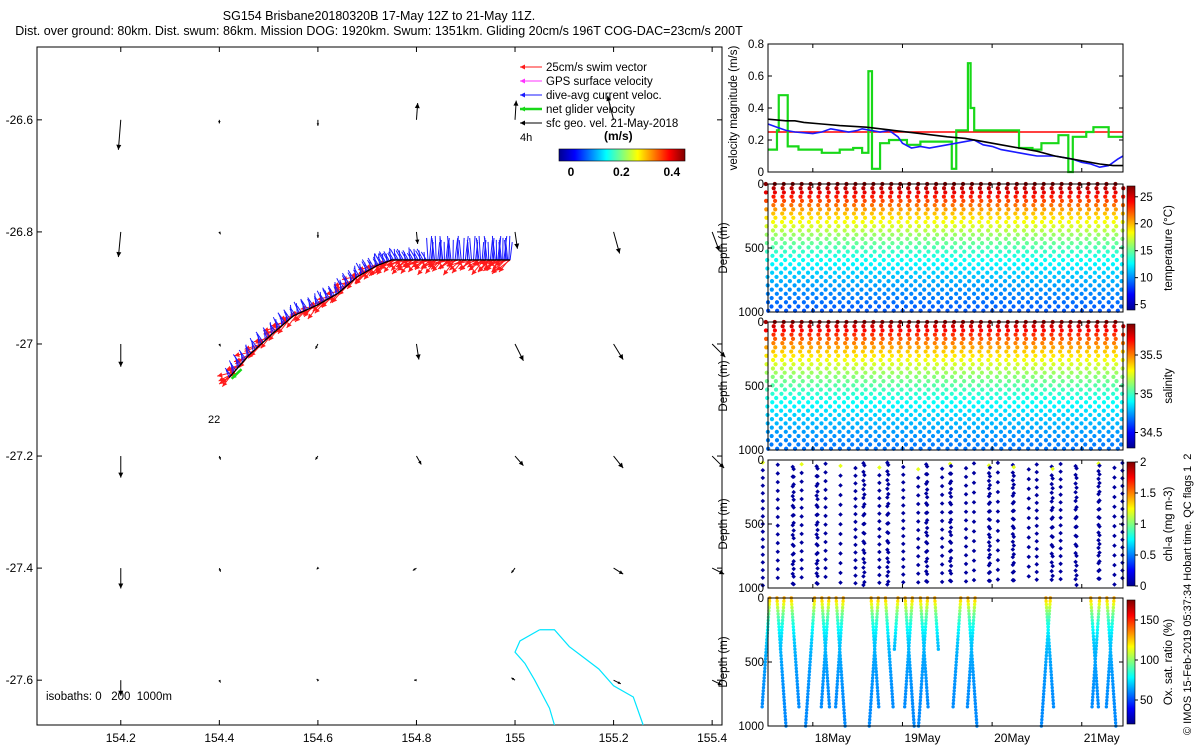 The height and width of the screenshot is (750, 1200). What do you see at coordinates (612, 124) in the screenshot?
I see `legend-label-sfc_geo: sfc geo. vel. 21-May-2018` at bounding box center [612, 124].